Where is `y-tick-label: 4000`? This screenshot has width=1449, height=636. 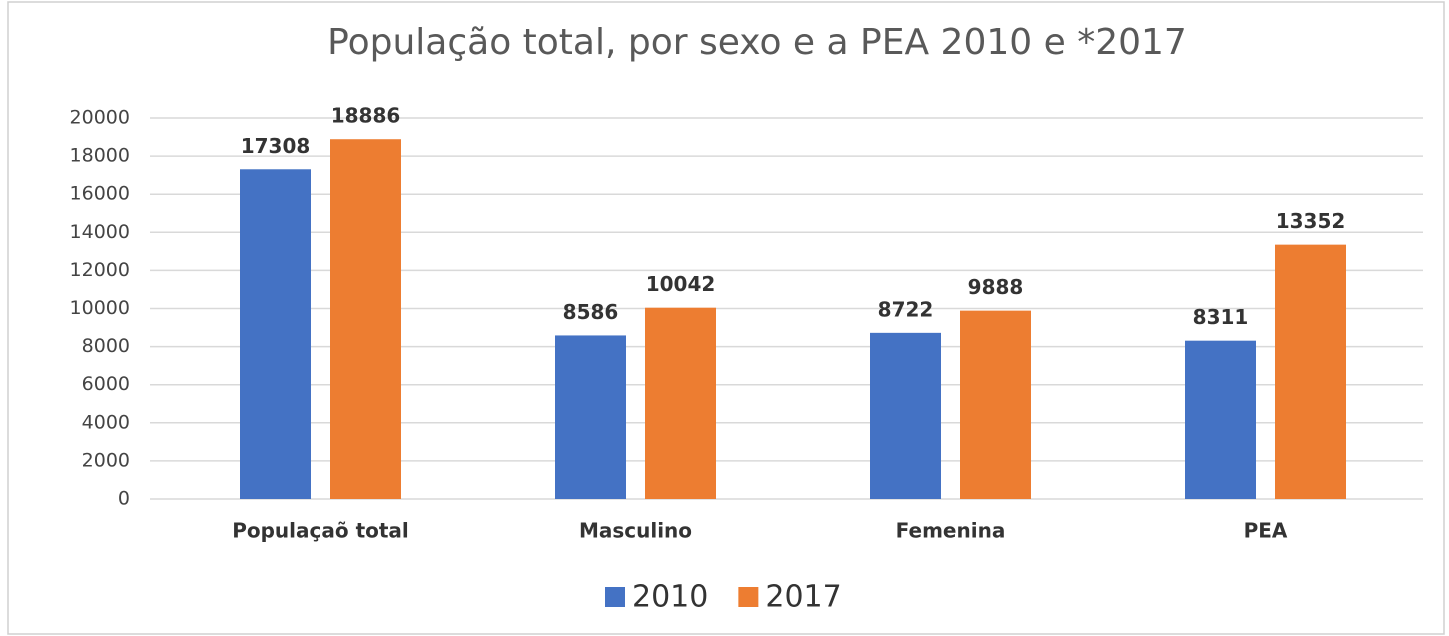 y-tick-label: 4000 is located at coordinates (106, 422).